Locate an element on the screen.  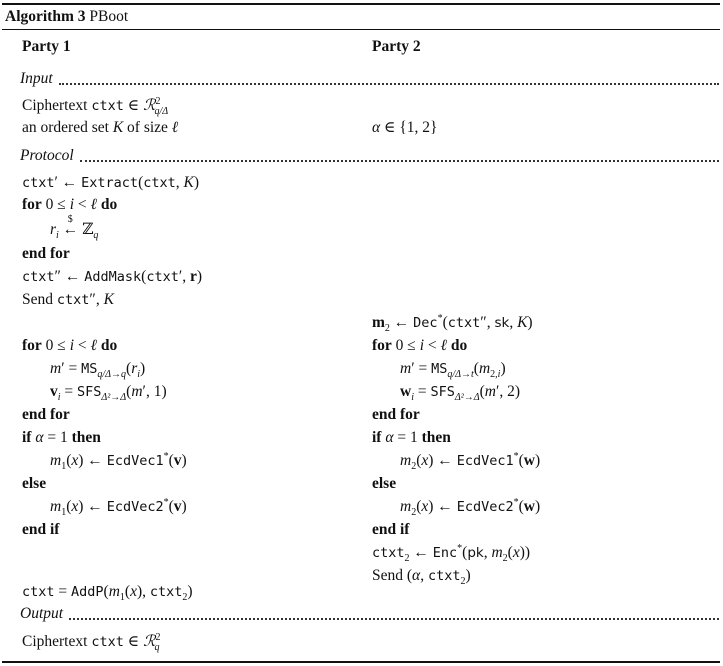
input-p2-line1: α ∈ {1, 2} is located at coordinates (405, 127).